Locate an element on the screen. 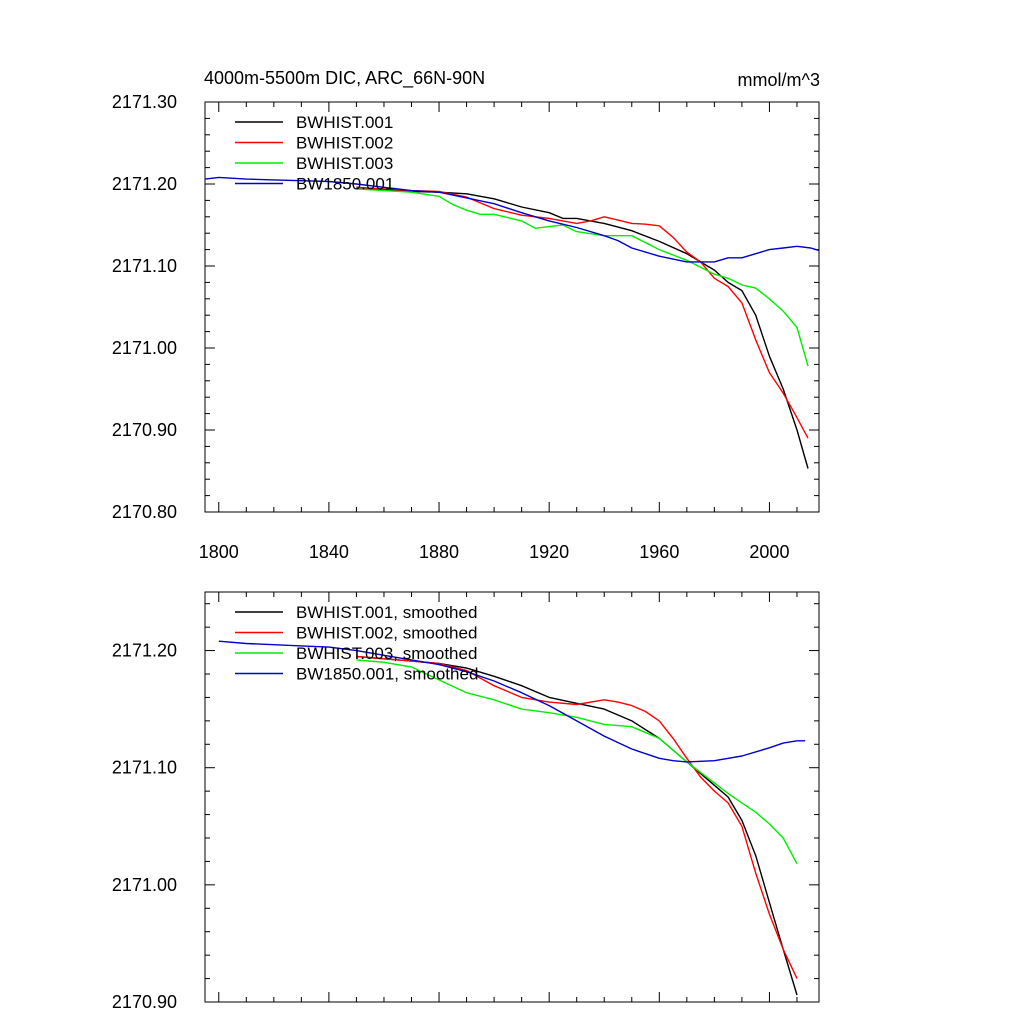  legend-label: BWHIST.003, smoothed is located at coordinates (386, 653).